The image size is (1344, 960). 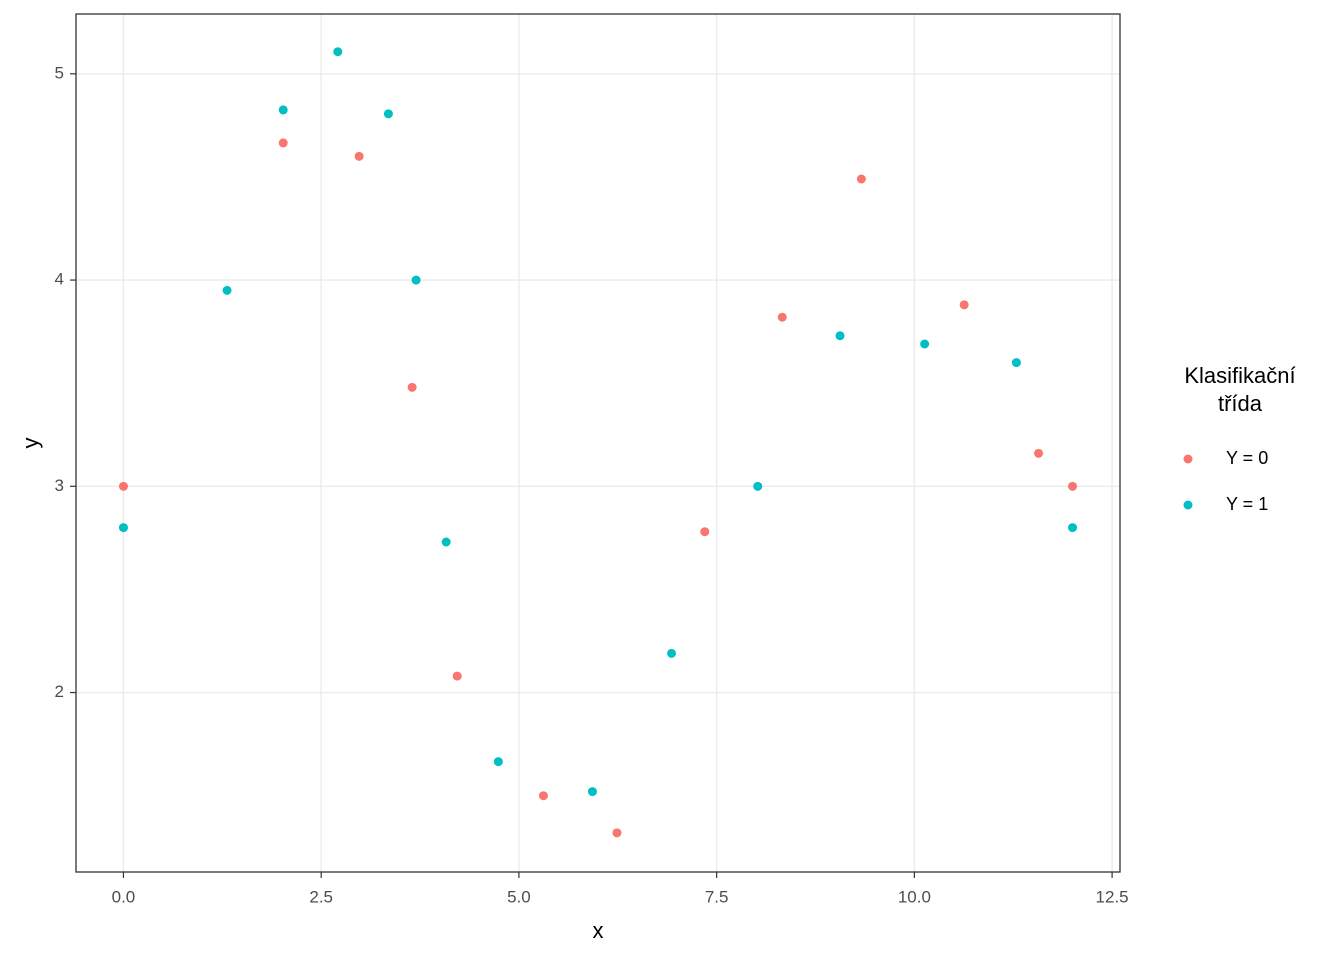 What do you see at coordinates (1247, 504) in the screenshot?
I see `legend-label: Y = 1` at bounding box center [1247, 504].